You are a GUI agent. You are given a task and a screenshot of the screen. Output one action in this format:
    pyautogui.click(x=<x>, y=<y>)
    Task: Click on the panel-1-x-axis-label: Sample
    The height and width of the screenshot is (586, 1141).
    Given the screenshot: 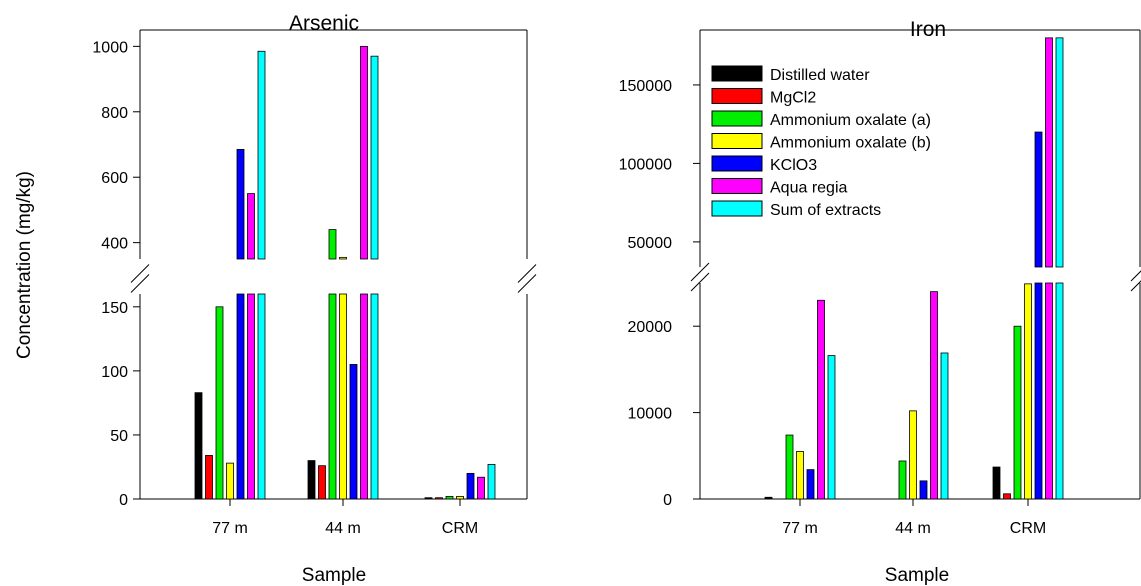 What is the action you would take?
    pyautogui.click(x=917, y=575)
    